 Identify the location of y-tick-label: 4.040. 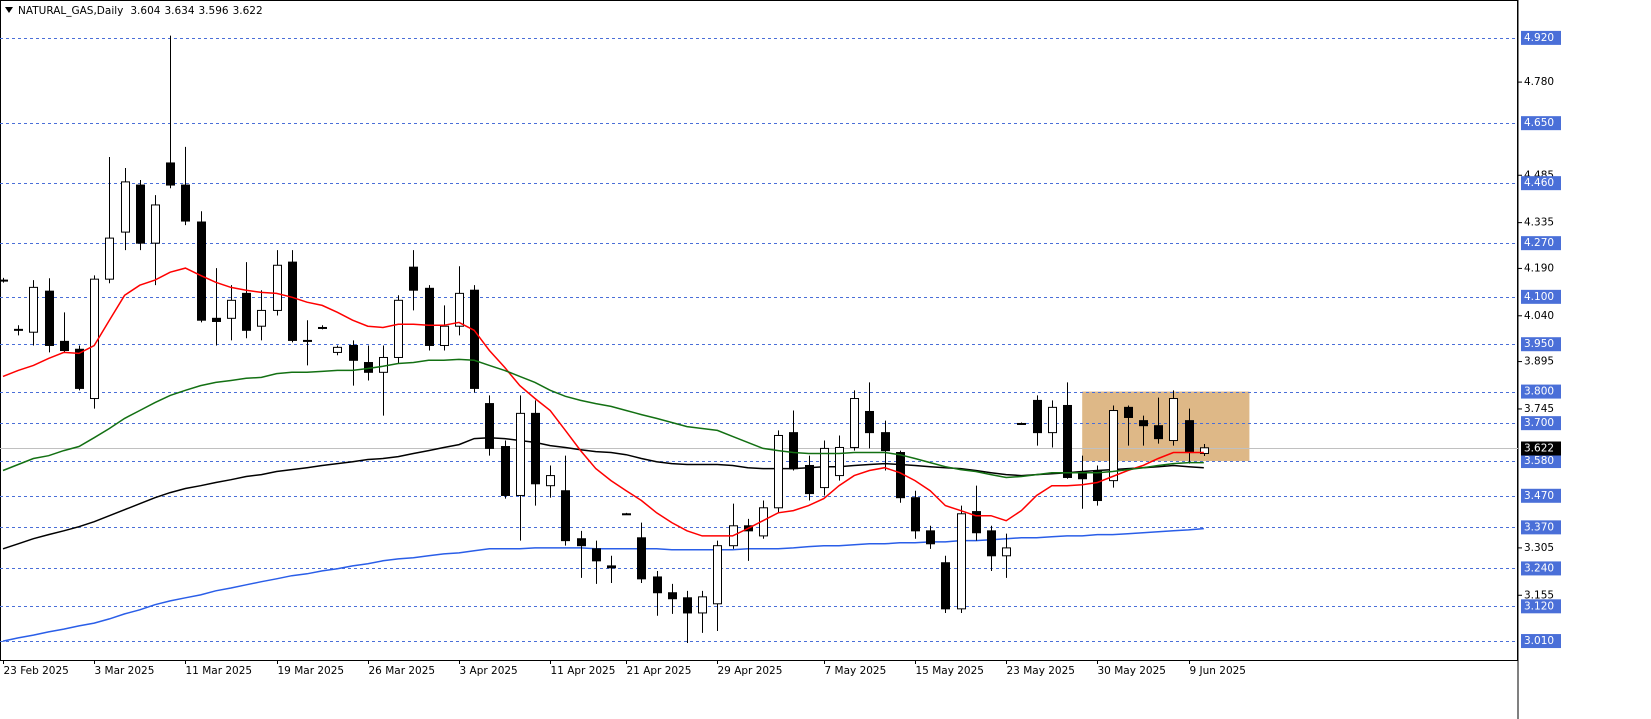
(1539, 316).